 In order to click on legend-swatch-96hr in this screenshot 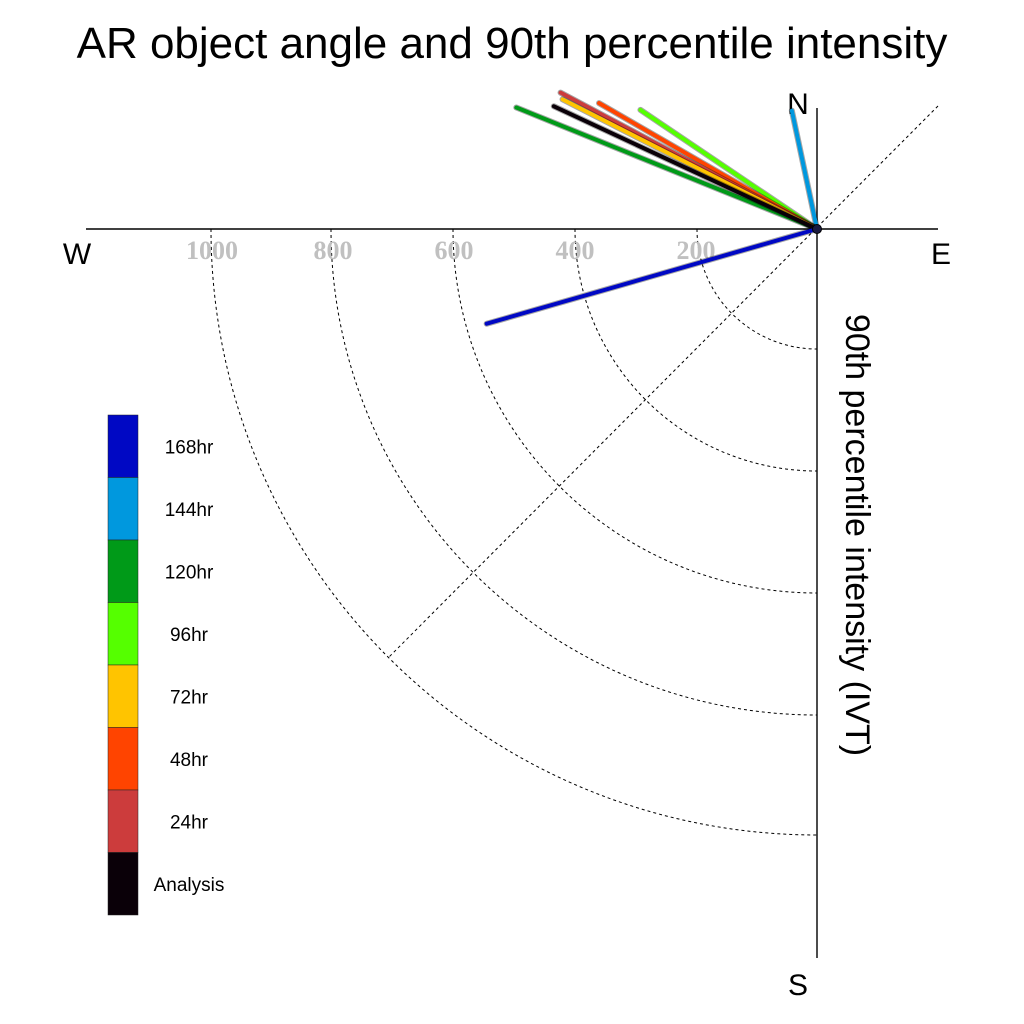, I will do `click(123, 634)`.